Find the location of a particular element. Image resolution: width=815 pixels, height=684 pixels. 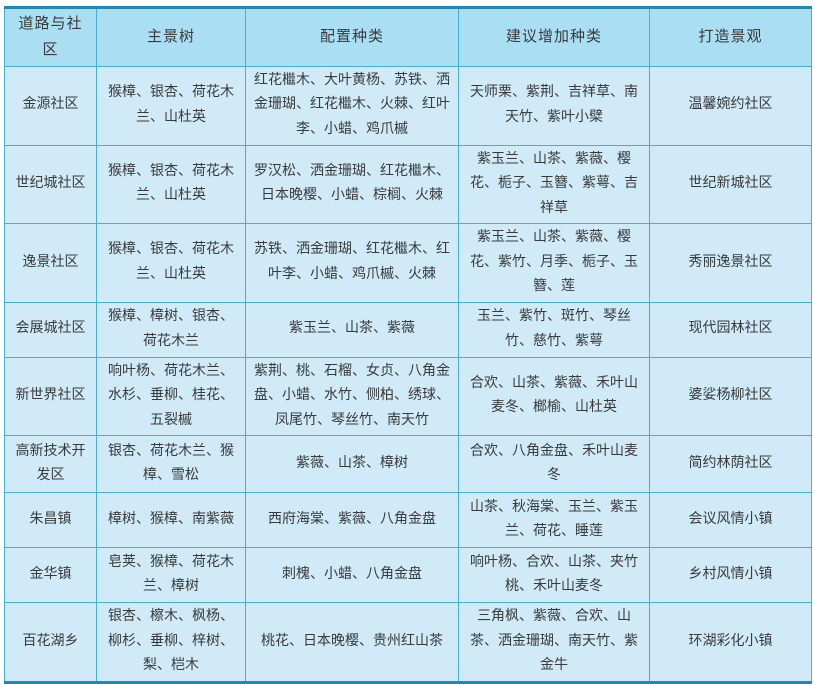

cell-target-landscape: 秀丽逸景社区 is located at coordinates (730, 263).